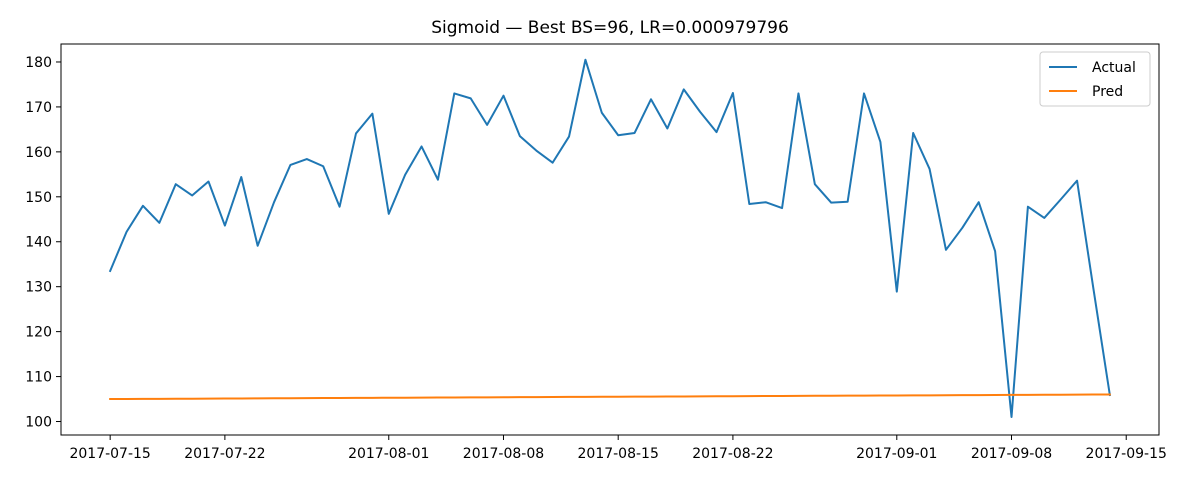 This screenshot has height=480, width=1200. I want to click on y-tick-label: 130, so click(38, 288).